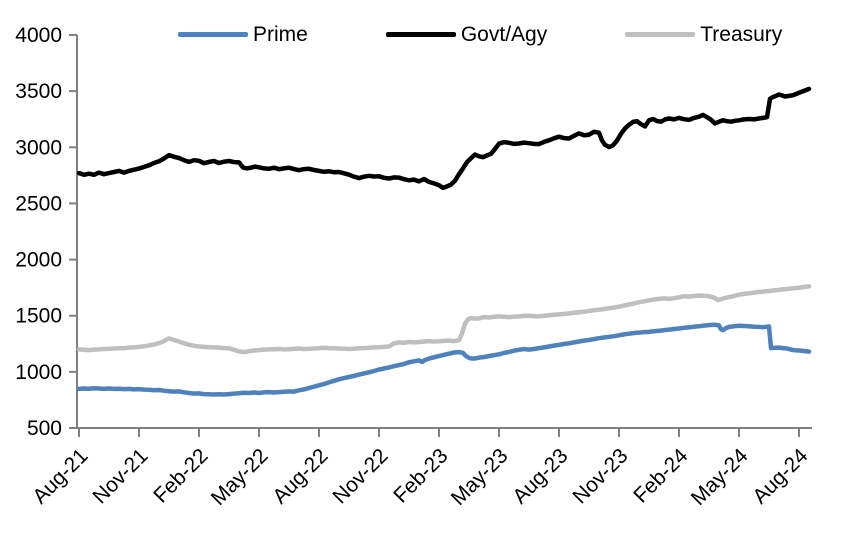 The height and width of the screenshot is (538, 852). I want to click on treasury-line-swatch, so click(660, 34).